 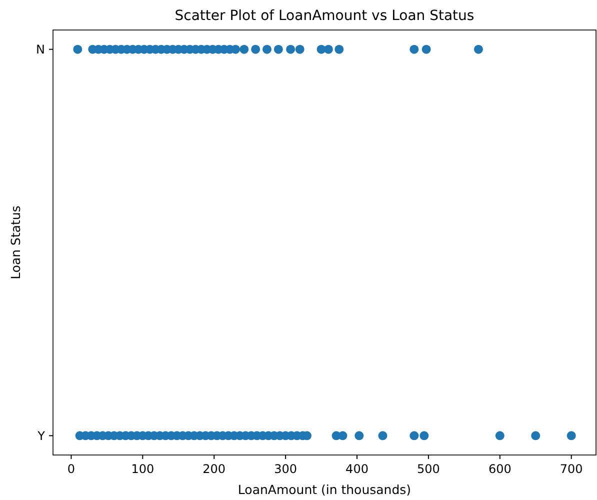 What do you see at coordinates (214, 469) in the screenshot?
I see `x-tick-label: 200` at bounding box center [214, 469].